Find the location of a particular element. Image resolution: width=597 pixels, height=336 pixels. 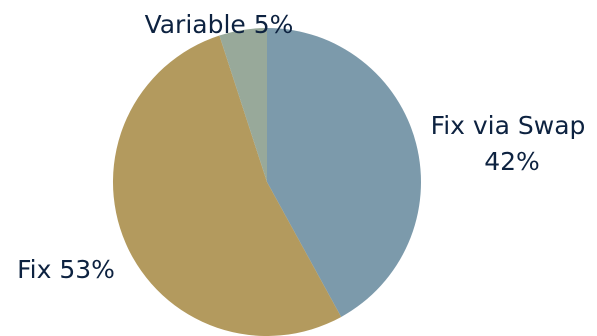

pie-slice-variable is located at coordinates (243, 105).